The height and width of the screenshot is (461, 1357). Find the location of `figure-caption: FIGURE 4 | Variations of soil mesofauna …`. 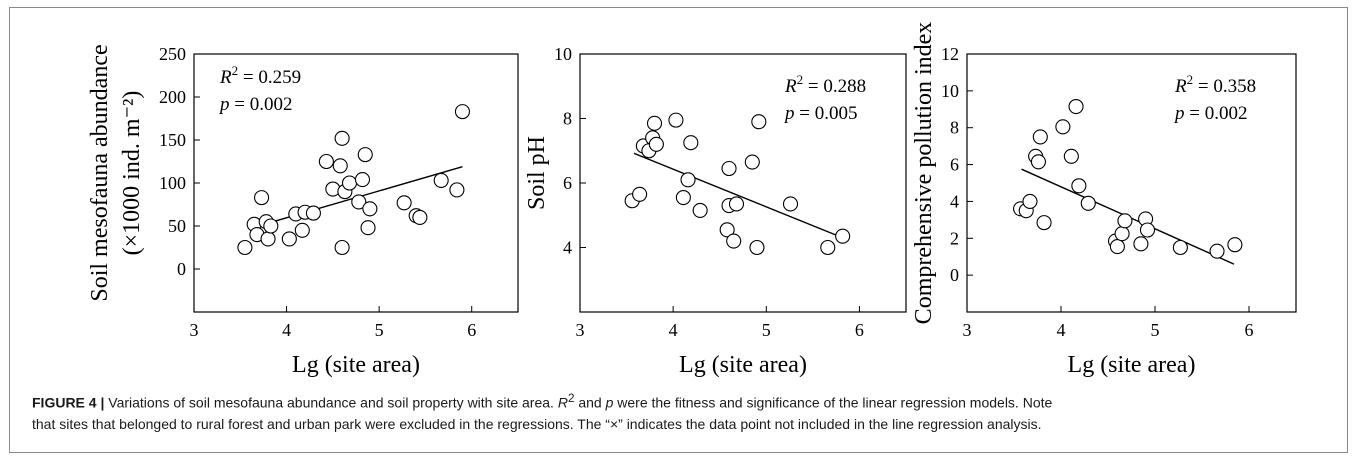

figure-caption: FIGURE 4 | Variations of soil mesofauna … is located at coordinates (687, 411).